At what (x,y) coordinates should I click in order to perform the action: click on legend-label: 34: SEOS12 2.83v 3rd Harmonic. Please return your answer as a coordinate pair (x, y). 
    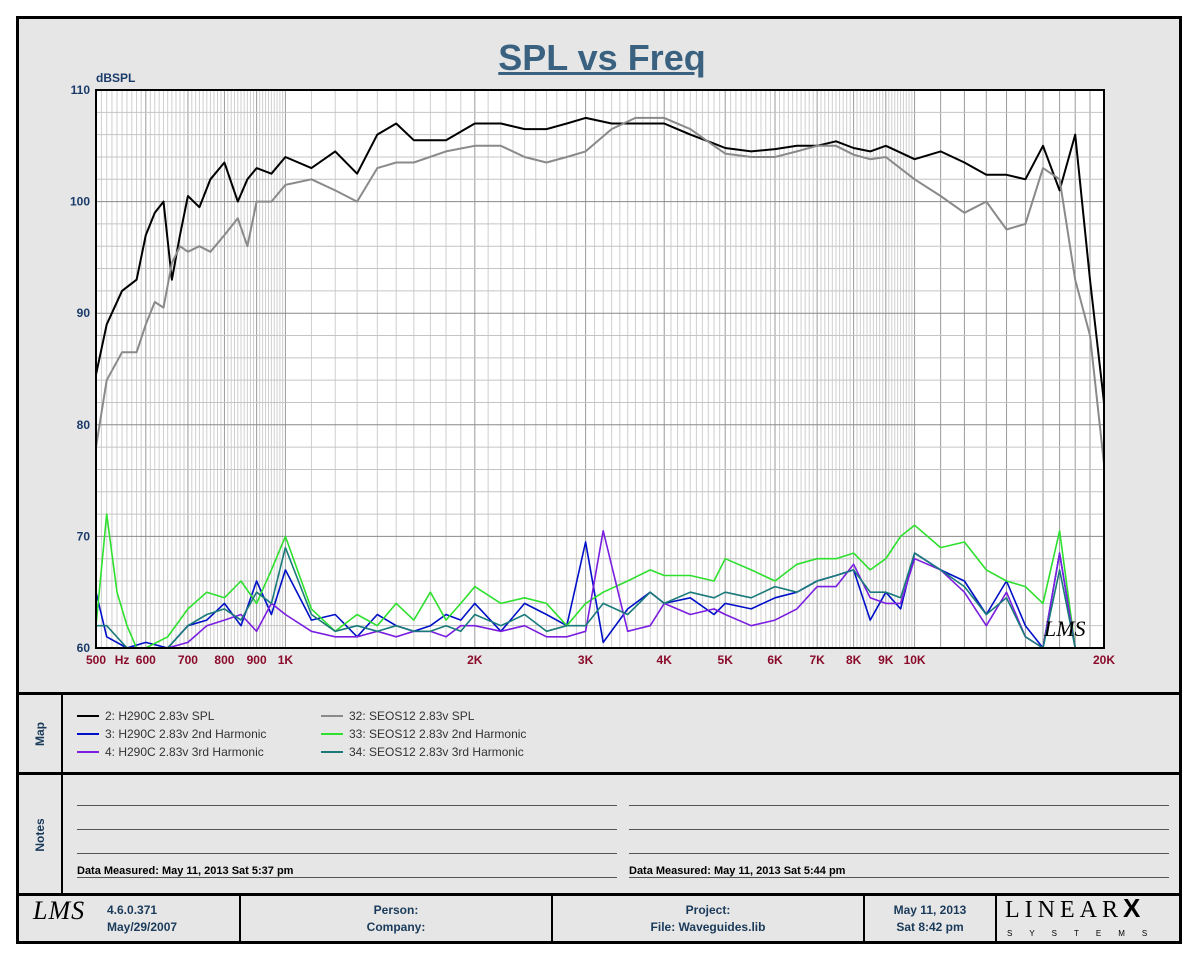
    Looking at the image, I should click on (436, 752).